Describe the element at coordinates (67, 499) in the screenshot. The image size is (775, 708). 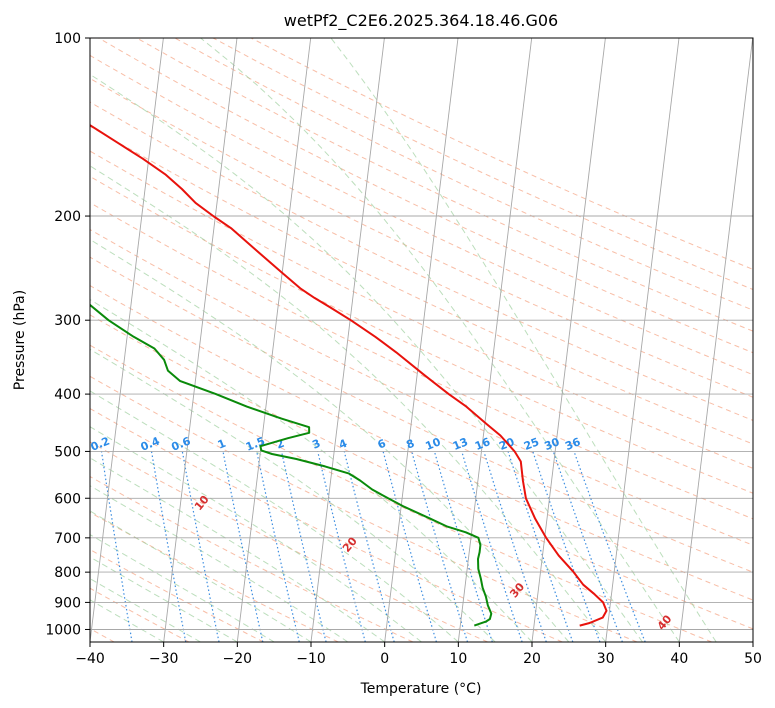
I see `y-tick-label: 600` at that location.